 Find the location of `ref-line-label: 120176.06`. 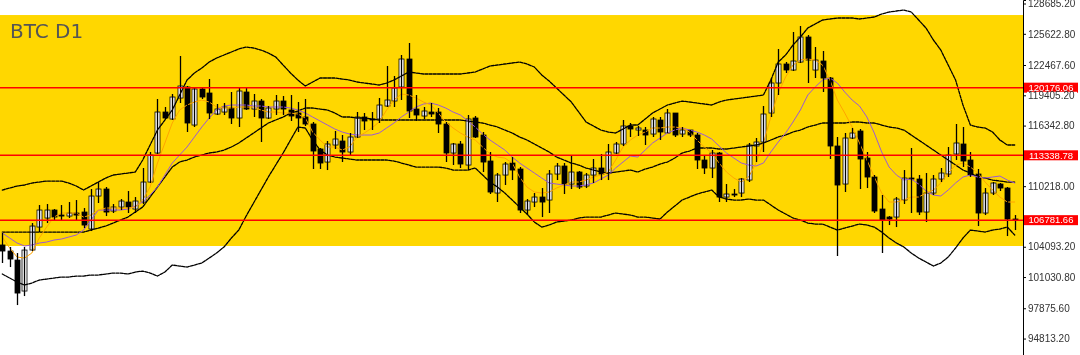

ref-line-label: 120176.06 is located at coordinates (1051, 87).